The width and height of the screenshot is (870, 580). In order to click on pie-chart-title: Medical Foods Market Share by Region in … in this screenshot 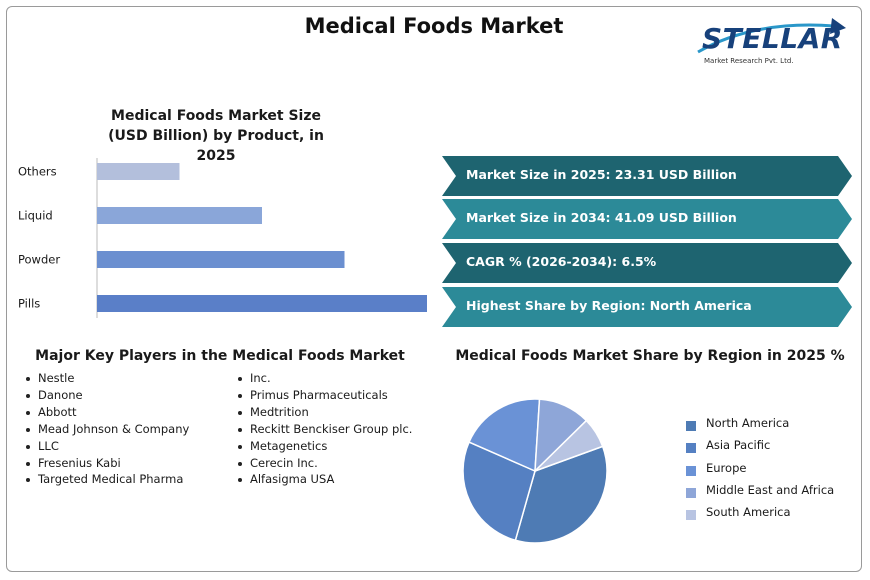, I will do `click(650, 356)`.